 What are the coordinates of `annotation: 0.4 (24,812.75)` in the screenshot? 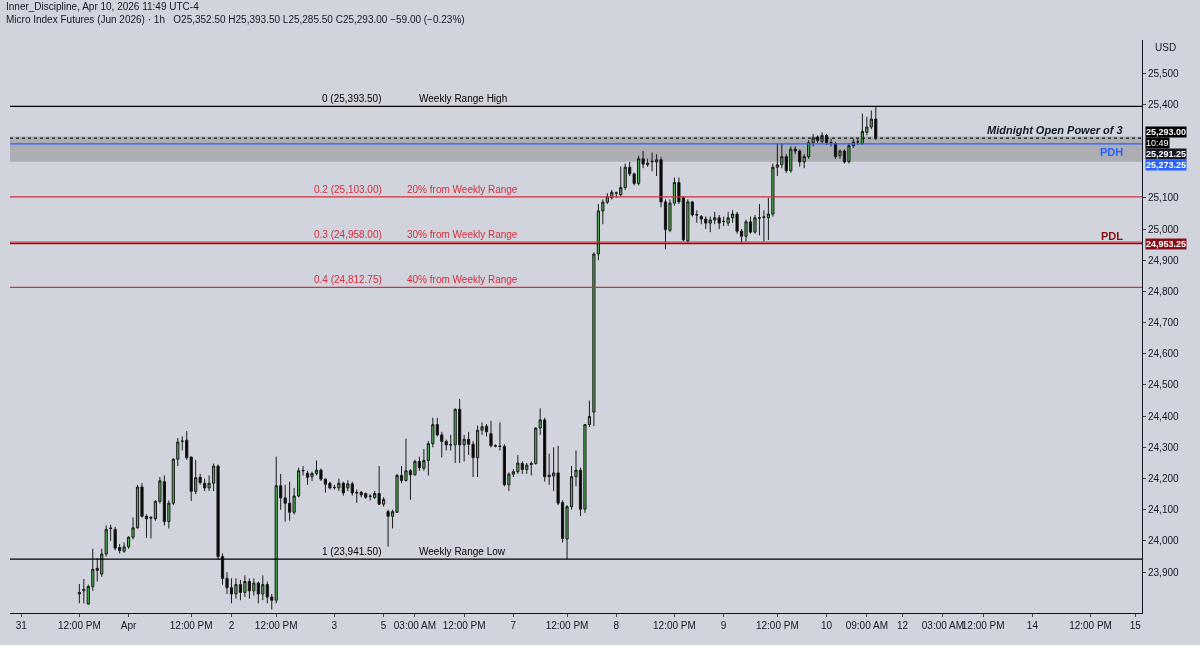 It's located at (348, 279).